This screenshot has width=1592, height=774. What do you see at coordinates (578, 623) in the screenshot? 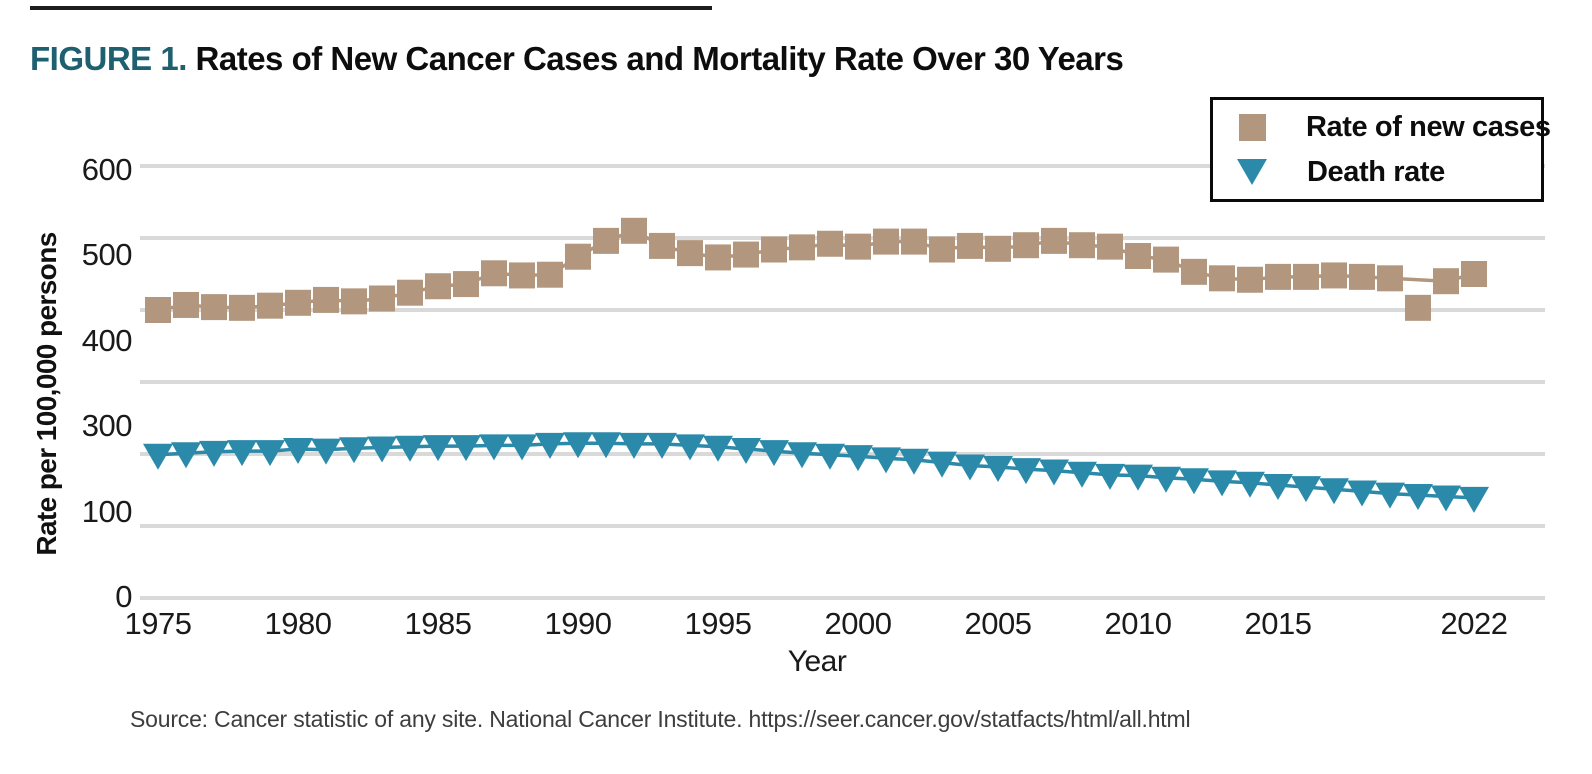
I see `x-tick-label: 1990` at bounding box center [578, 623].